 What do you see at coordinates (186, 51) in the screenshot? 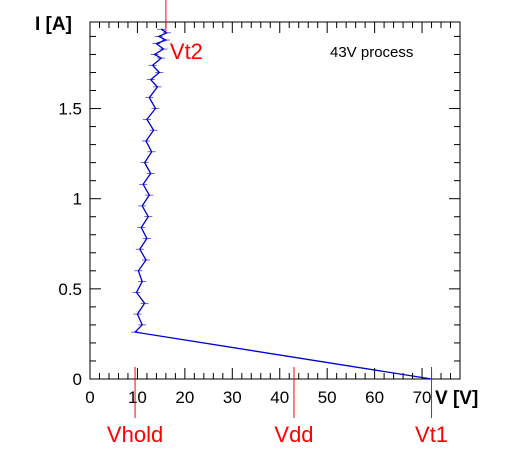
I see `marker-label-vt2: Vt2` at bounding box center [186, 51].